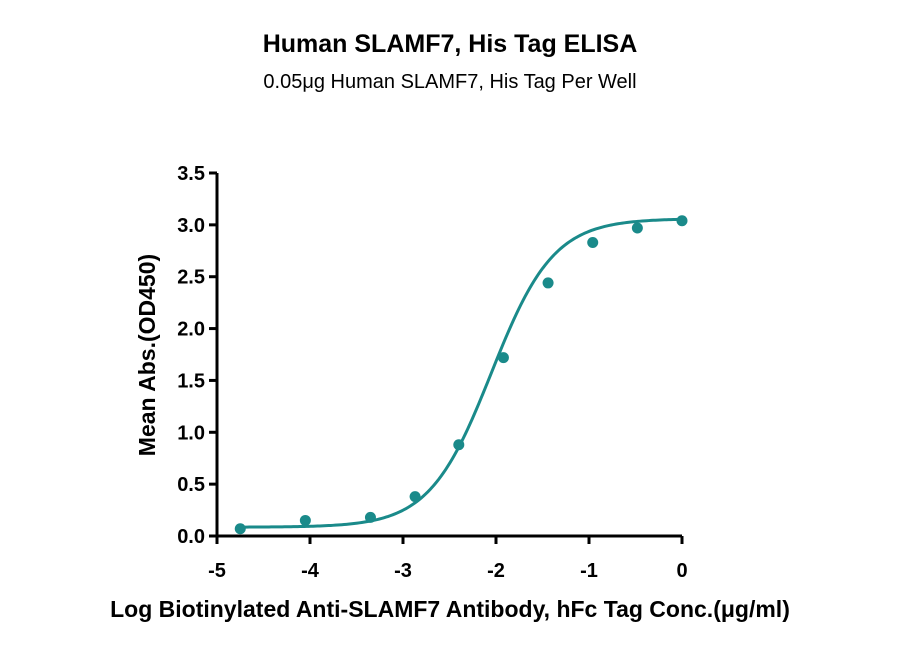 The image size is (900, 654). What do you see at coordinates (191, 537) in the screenshot?
I see `y-tick-label: 0.0` at bounding box center [191, 537].